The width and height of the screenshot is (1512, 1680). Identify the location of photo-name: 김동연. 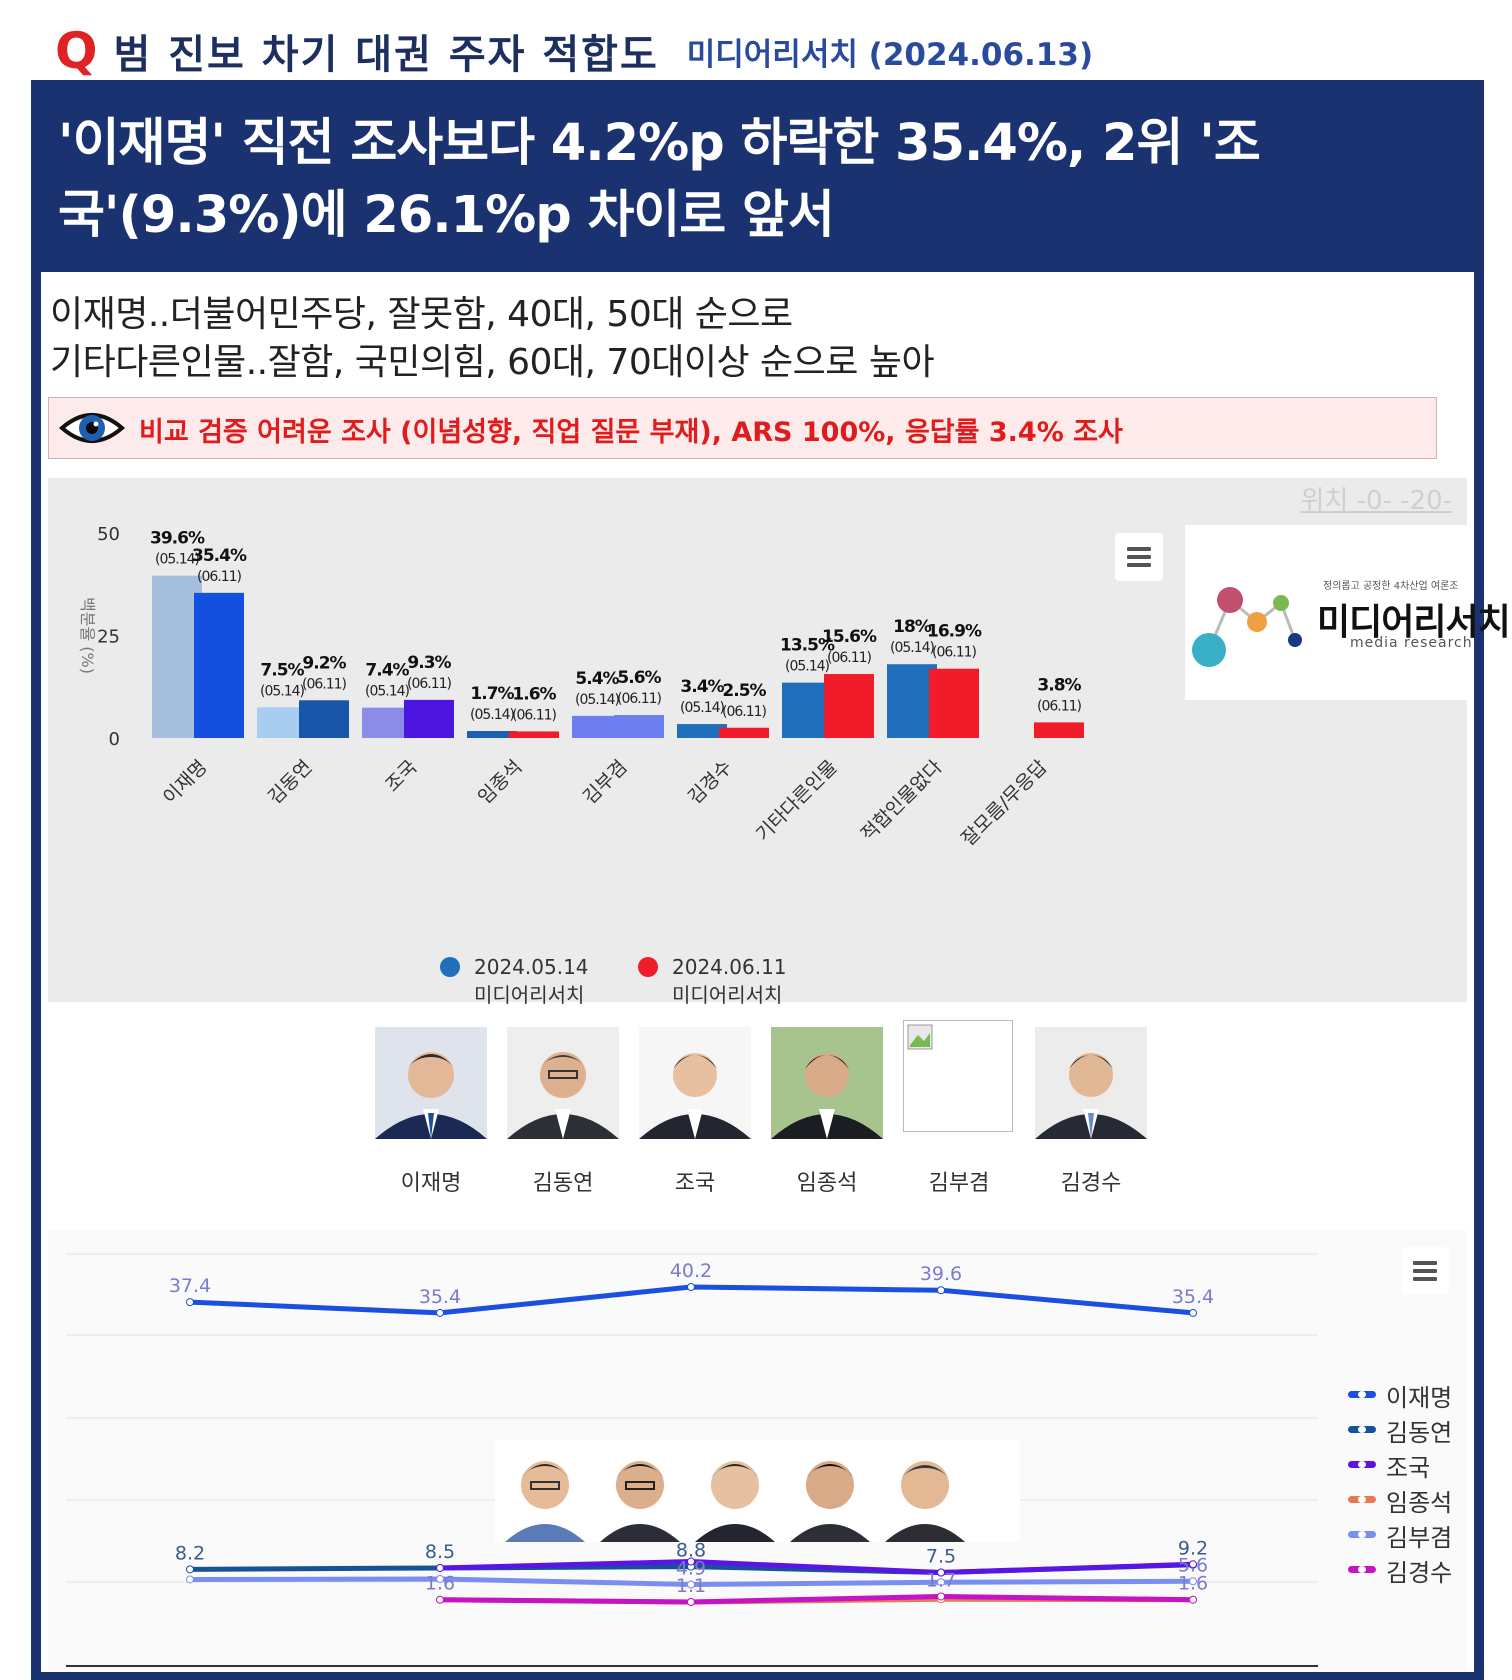
(563, 1183).